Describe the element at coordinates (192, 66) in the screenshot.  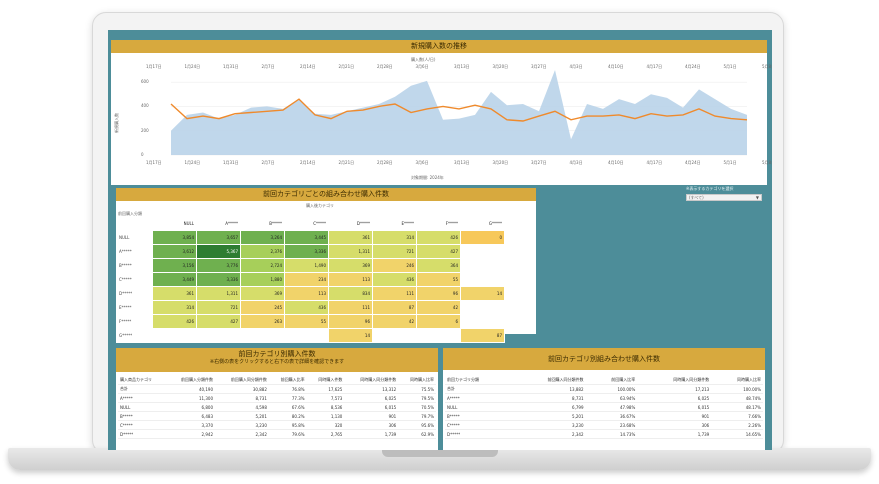
I see `x-tick-label-top: 1月24日` at that location.